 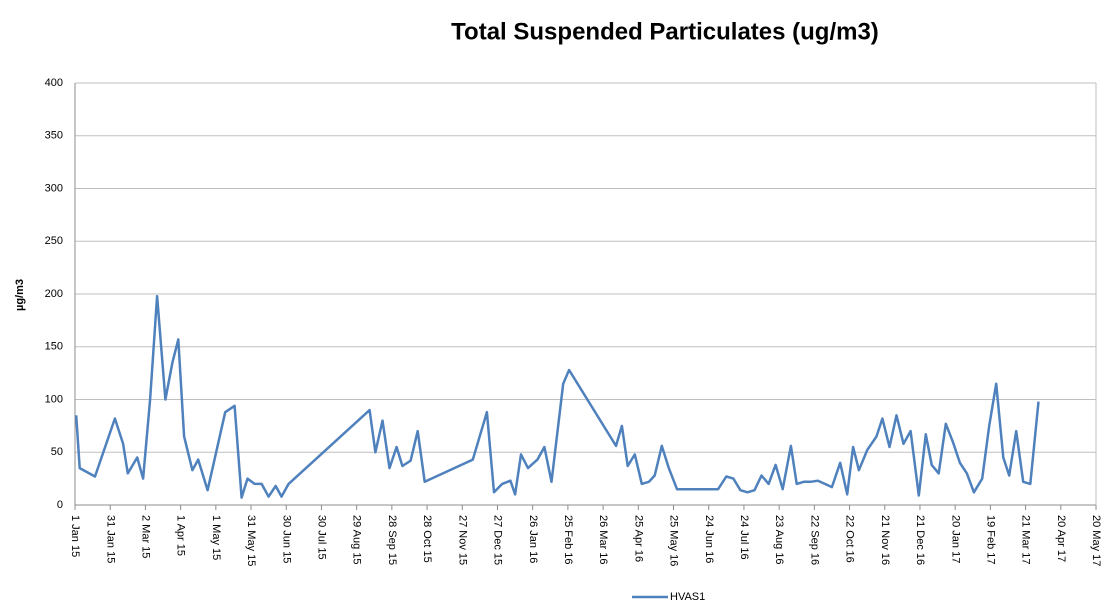 What do you see at coordinates (146, 536) in the screenshot?
I see `x-tick-label: 2 Mar 15` at bounding box center [146, 536].